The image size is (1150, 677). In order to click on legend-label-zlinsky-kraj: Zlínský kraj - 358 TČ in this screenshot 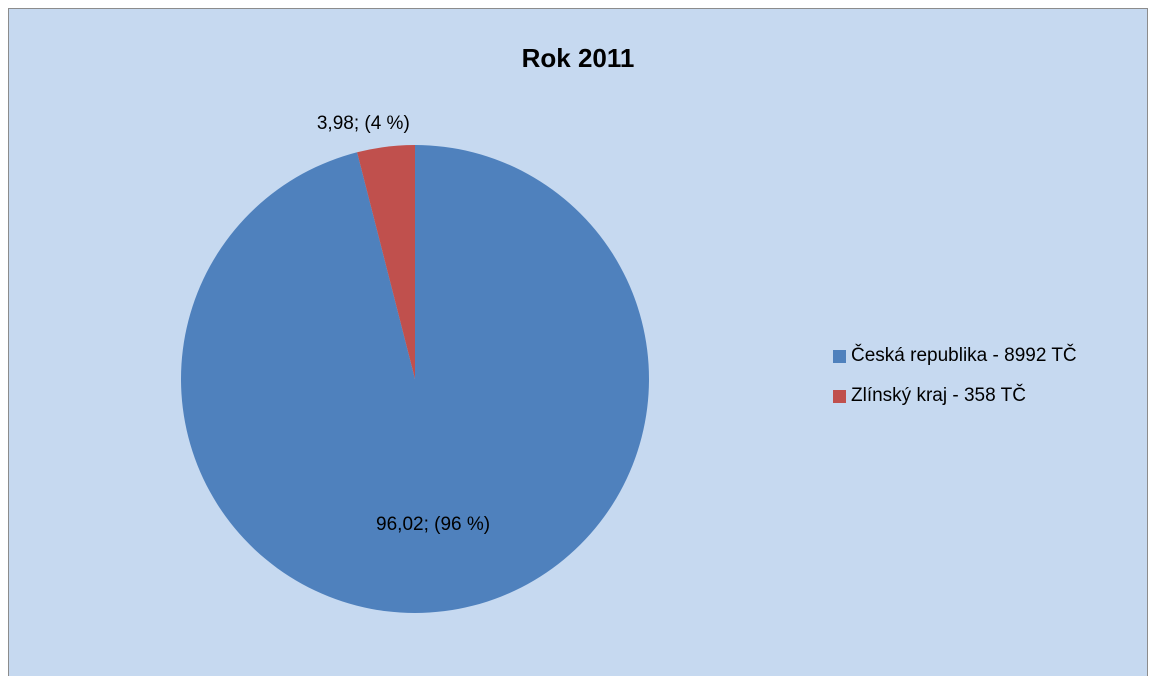, I will do `click(938, 395)`.